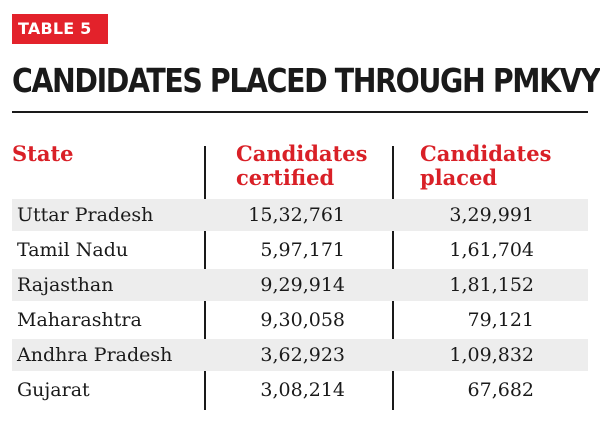 The width and height of the screenshot is (600, 421). I want to click on cell-candidates-placed: 3,29,991, so click(491, 215).